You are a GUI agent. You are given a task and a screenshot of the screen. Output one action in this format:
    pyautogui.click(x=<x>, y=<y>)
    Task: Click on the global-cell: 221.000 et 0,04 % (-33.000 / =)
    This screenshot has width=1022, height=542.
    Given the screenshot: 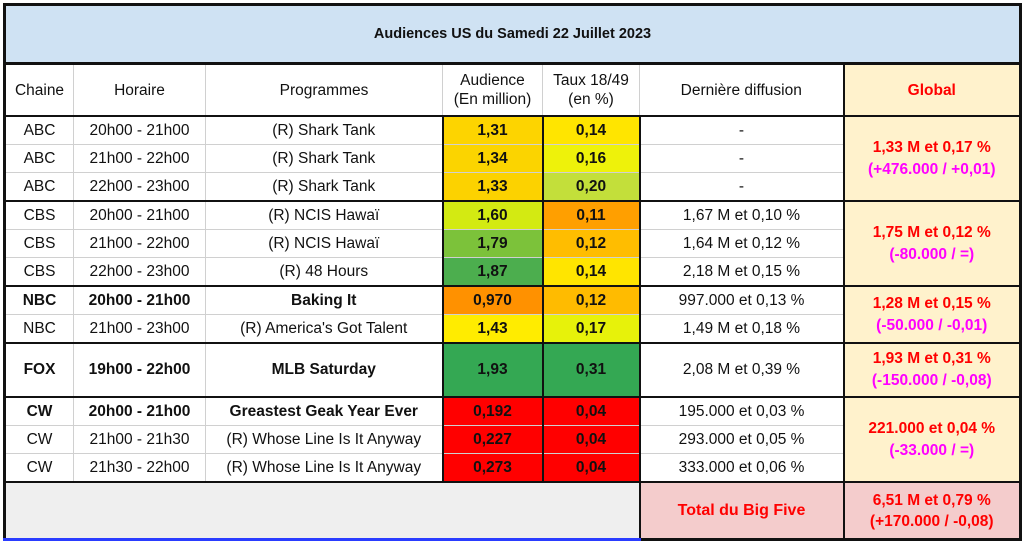 What is the action you would take?
    pyautogui.click(x=932, y=439)
    